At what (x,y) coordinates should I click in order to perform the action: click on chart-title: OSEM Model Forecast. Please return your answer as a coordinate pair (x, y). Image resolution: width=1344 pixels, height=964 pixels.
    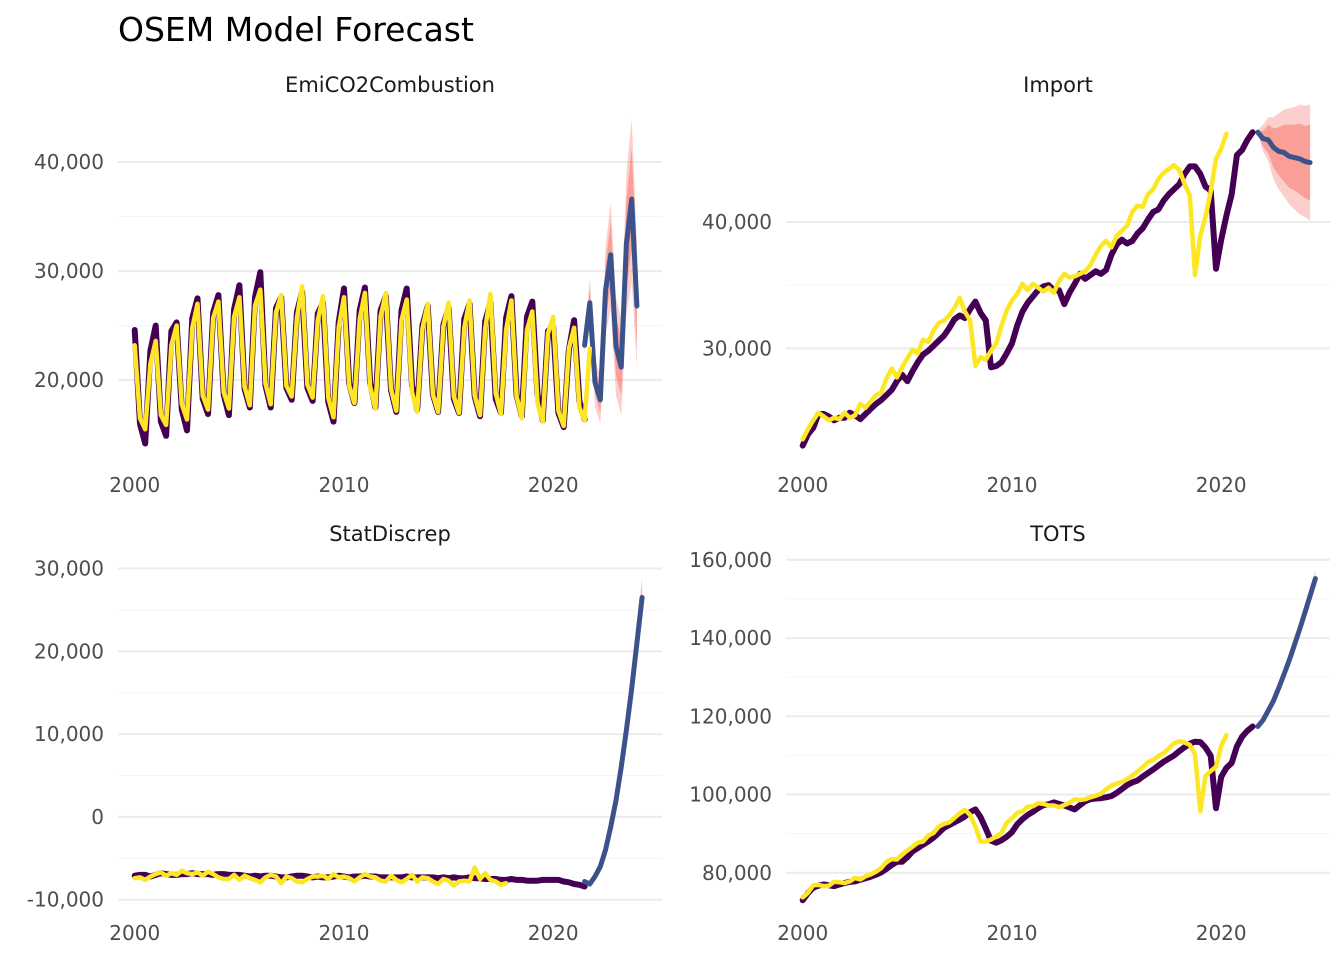
    Looking at the image, I should click on (296, 29).